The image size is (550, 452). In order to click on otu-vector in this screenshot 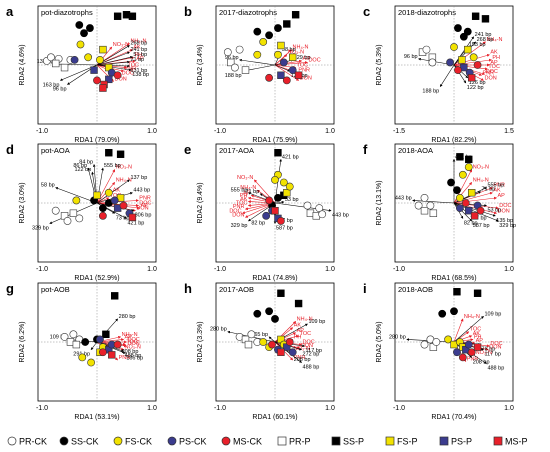, I will do `click(468, 329)`.